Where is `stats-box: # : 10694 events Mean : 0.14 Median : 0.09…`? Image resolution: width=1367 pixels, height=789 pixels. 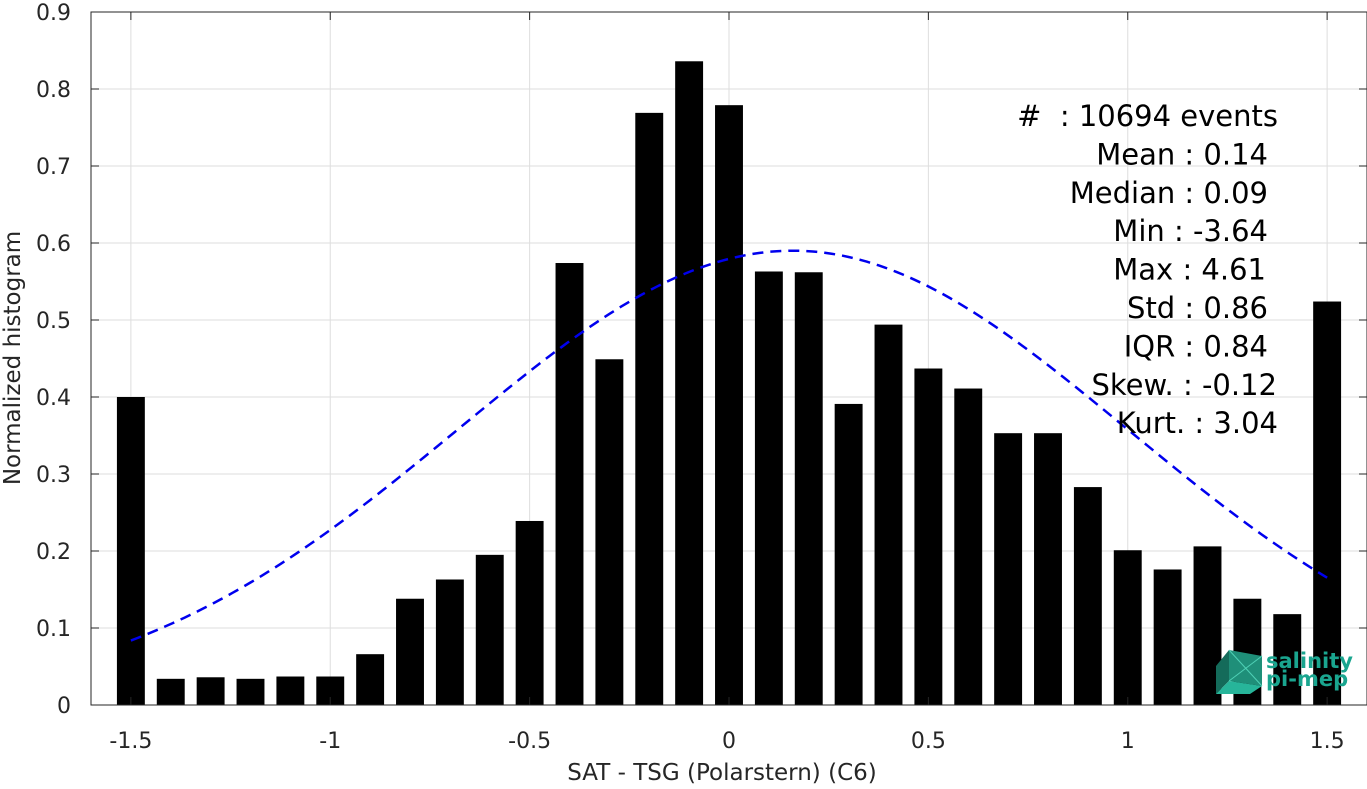 stats-box: # : 10694 events Mean : 0.14 Median : 0.09… is located at coordinates (1147, 269).